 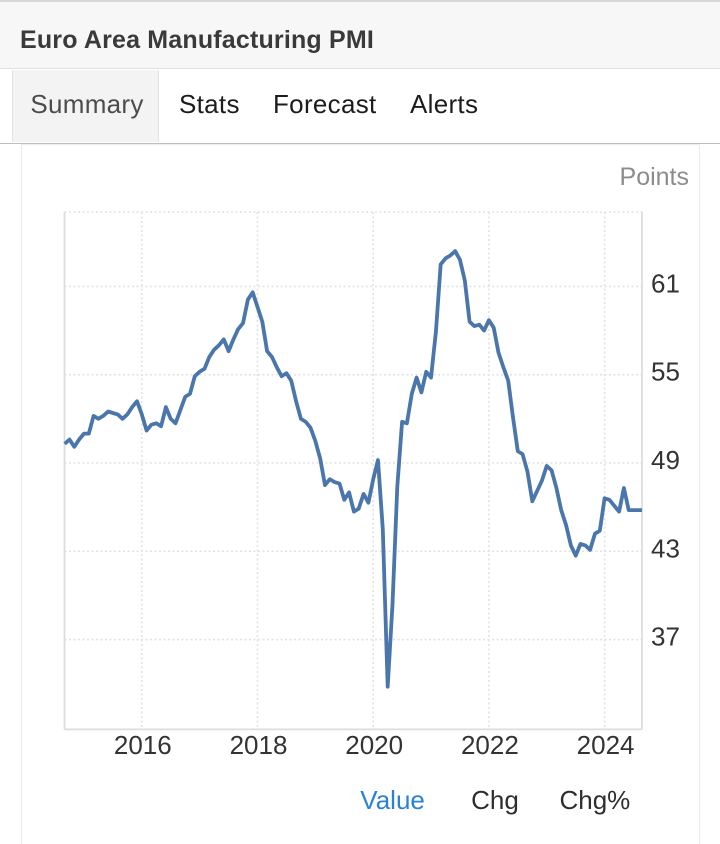 I want to click on svg-text: 55, so click(x=665, y=372).